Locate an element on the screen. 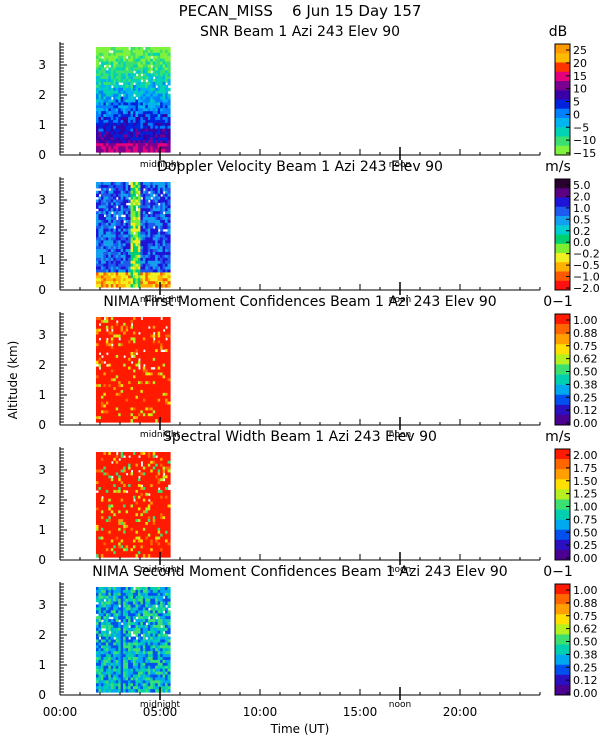 This screenshot has height=750, width=600. midnight-label: midnight is located at coordinates (160, 435).